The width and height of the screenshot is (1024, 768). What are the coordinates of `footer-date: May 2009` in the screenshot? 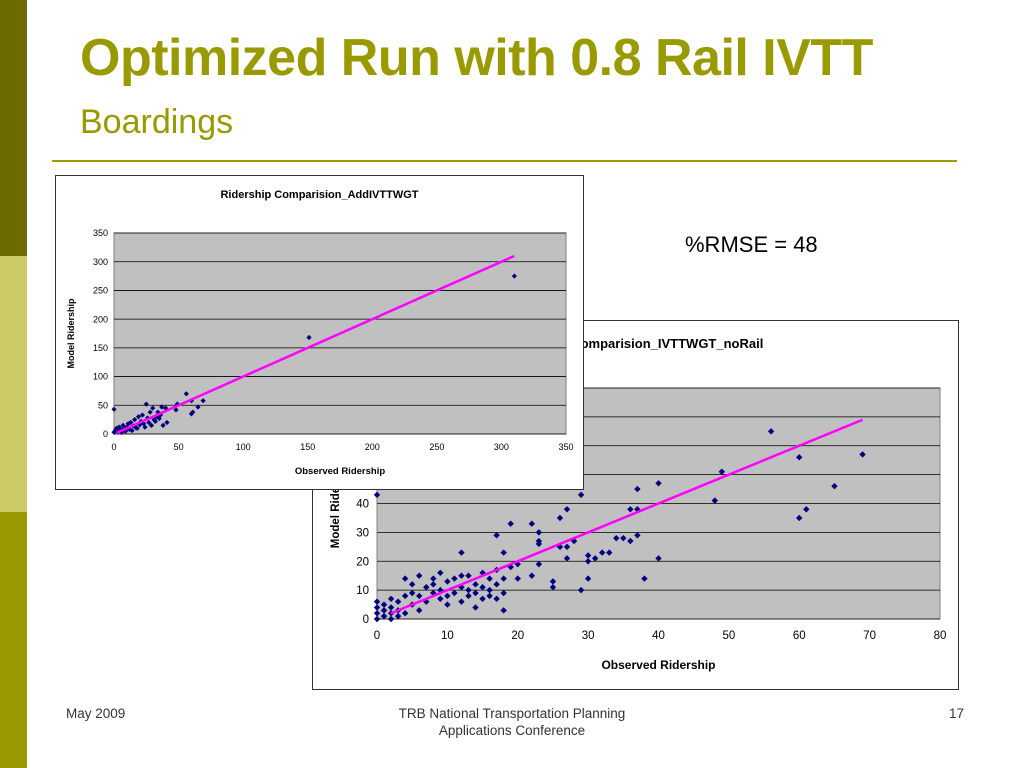 It's located at (96, 713).